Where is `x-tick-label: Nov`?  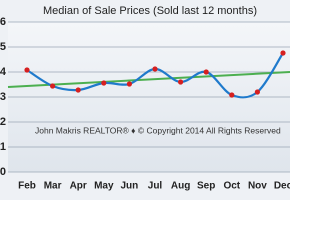 x-tick-label: Nov is located at coordinates (257, 186).